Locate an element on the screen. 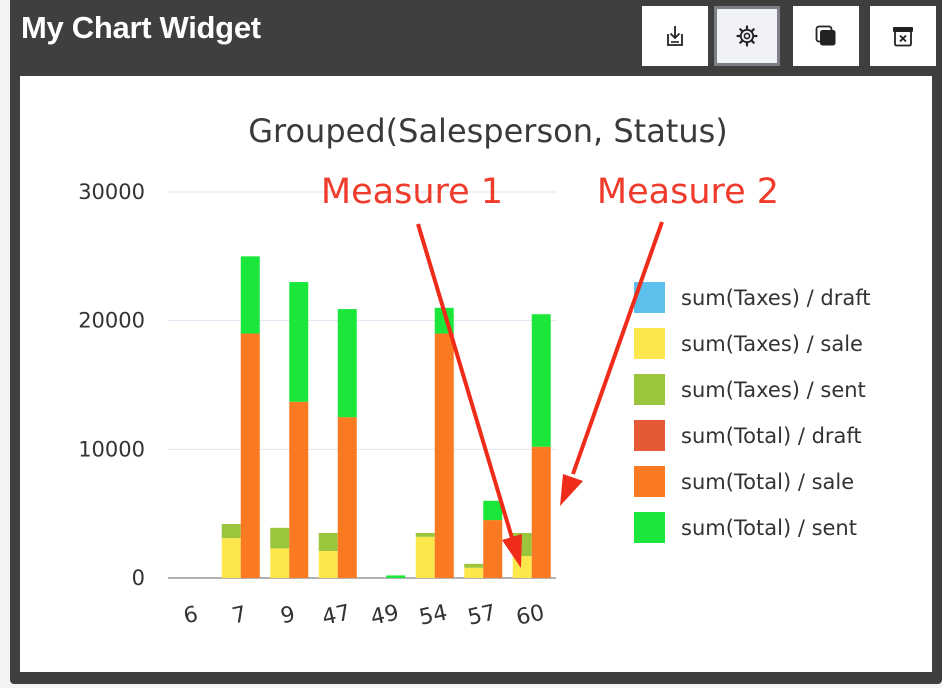 This screenshot has height=688, width=942. trash-icon is located at coordinates (903, 37).